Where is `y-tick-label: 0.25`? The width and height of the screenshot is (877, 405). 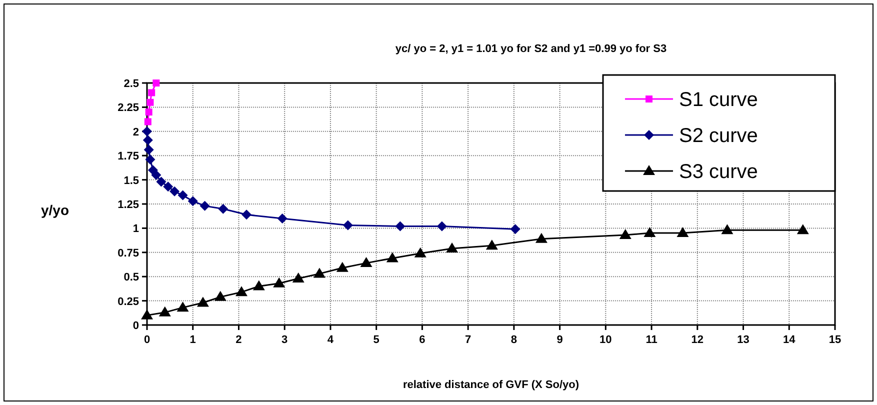
y-tick-label: 0.25 is located at coordinates (128, 302).